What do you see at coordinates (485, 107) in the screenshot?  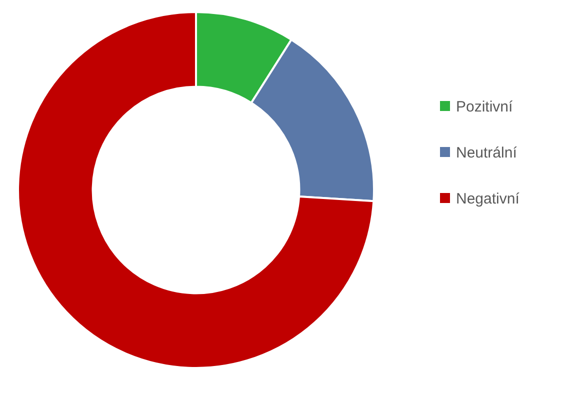 I see `legend-label: Pozitivní` at bounding box center [485, 107].